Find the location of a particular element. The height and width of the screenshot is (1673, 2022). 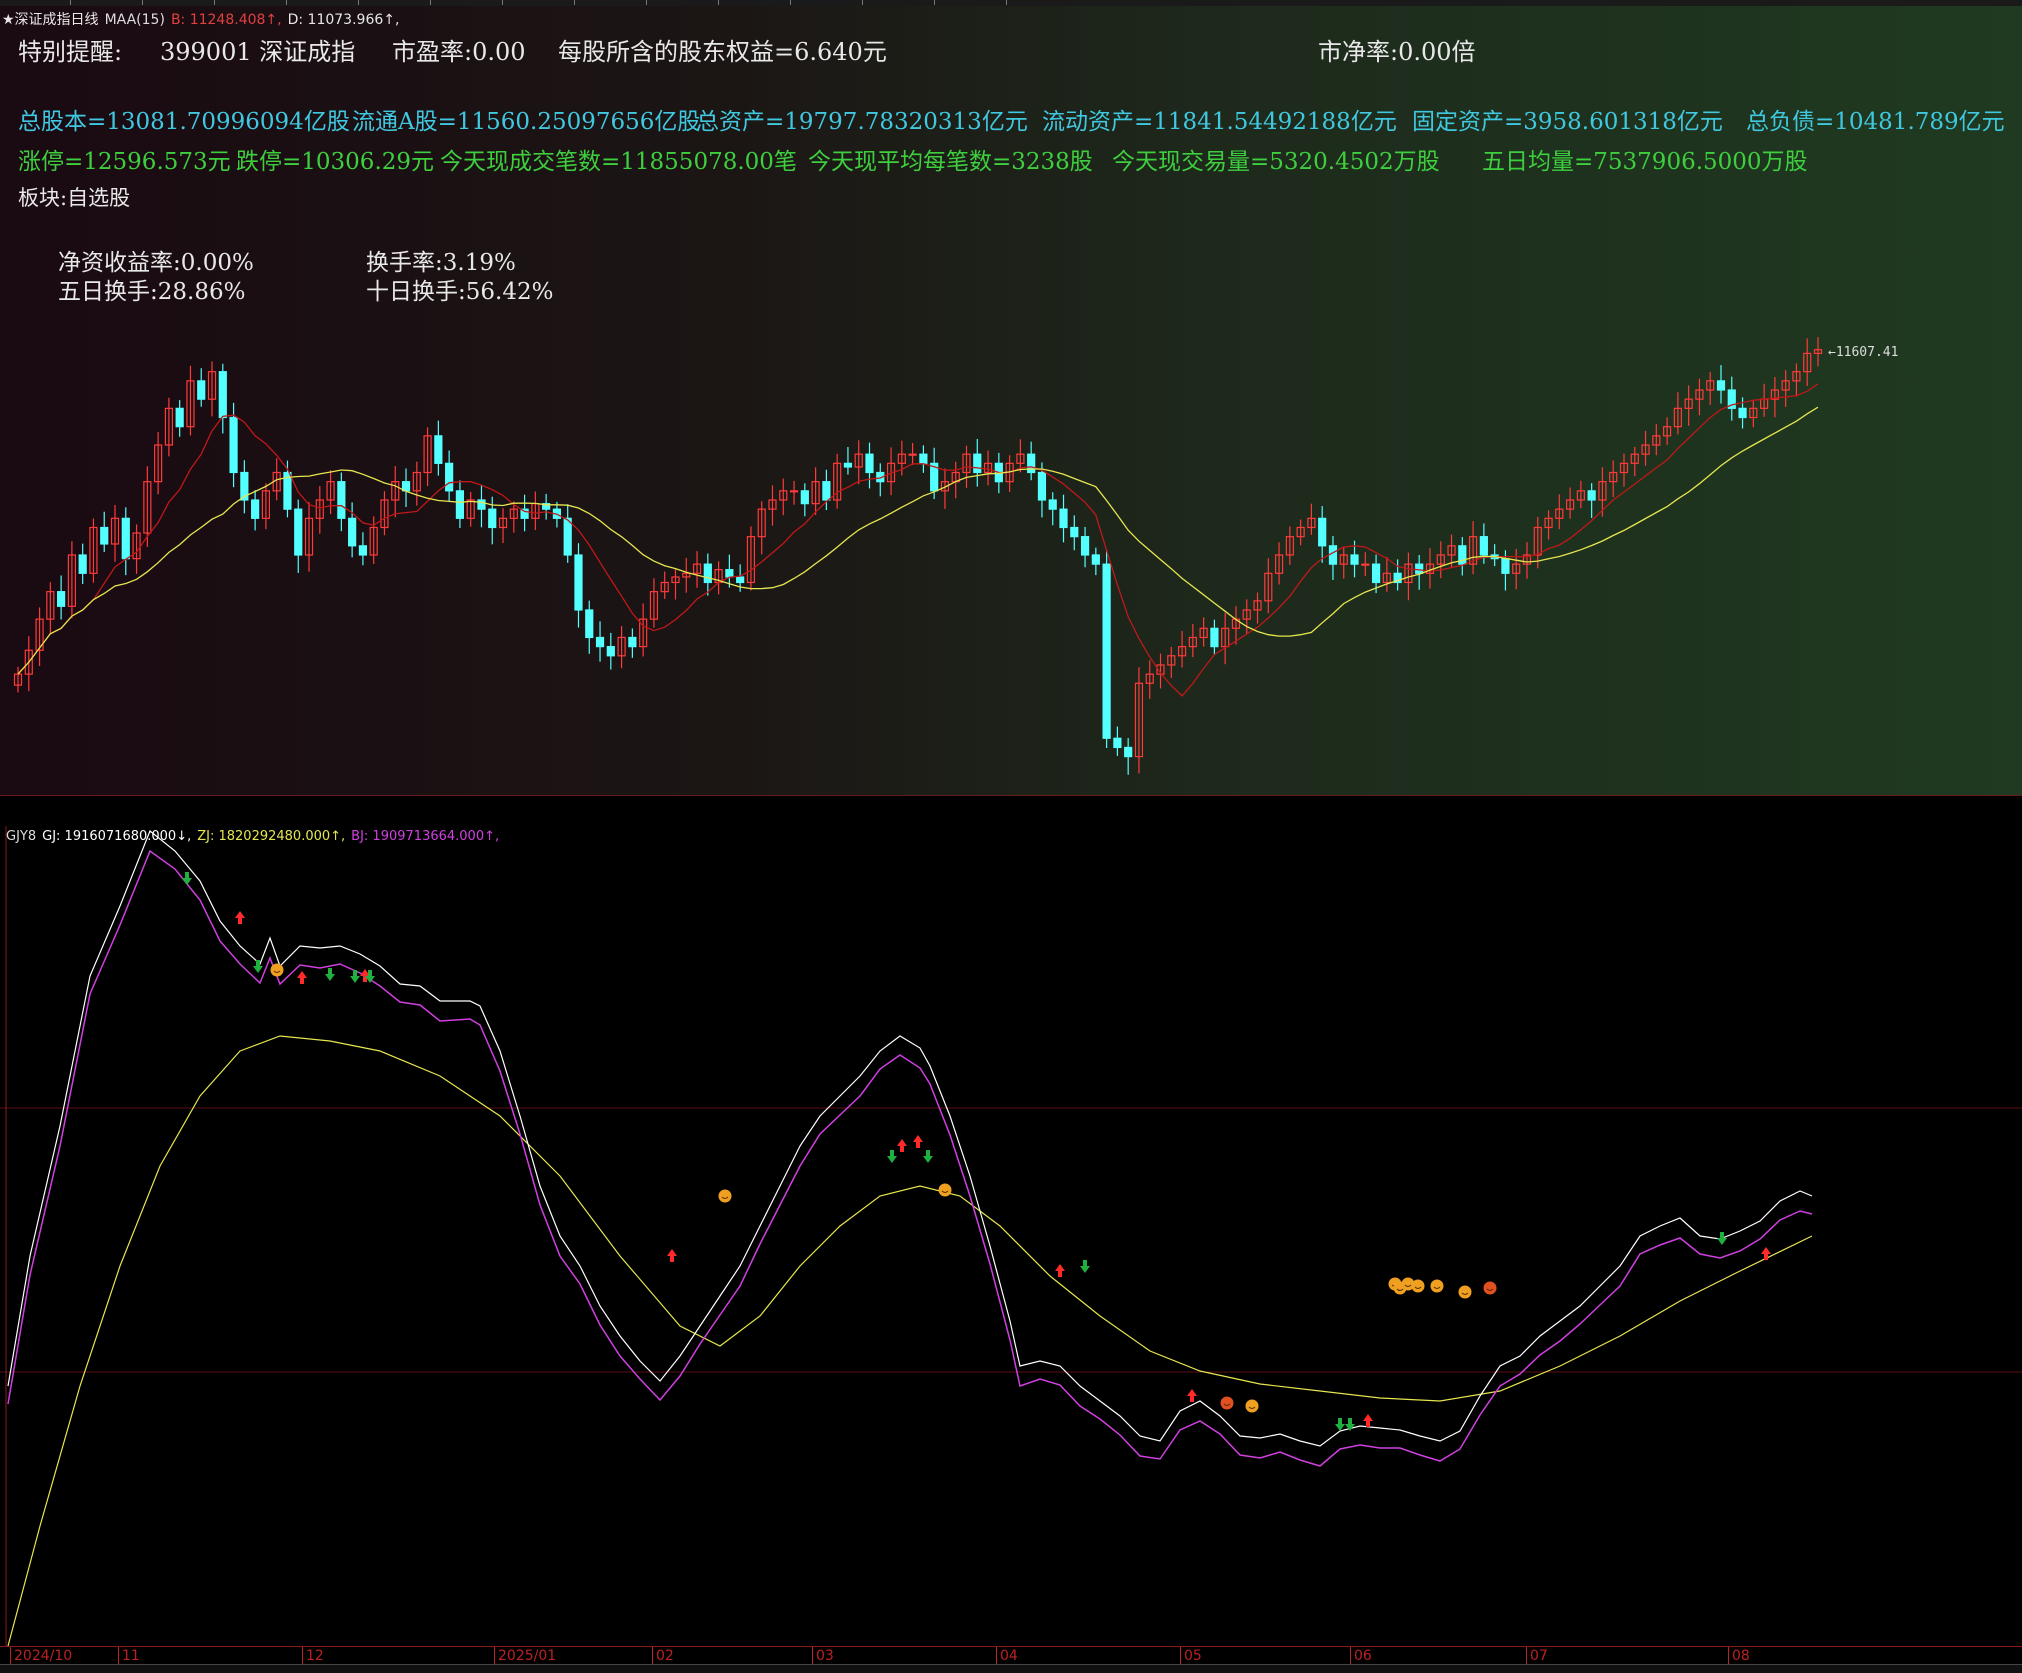

smiley-icon is located at coordinates (277, 970).